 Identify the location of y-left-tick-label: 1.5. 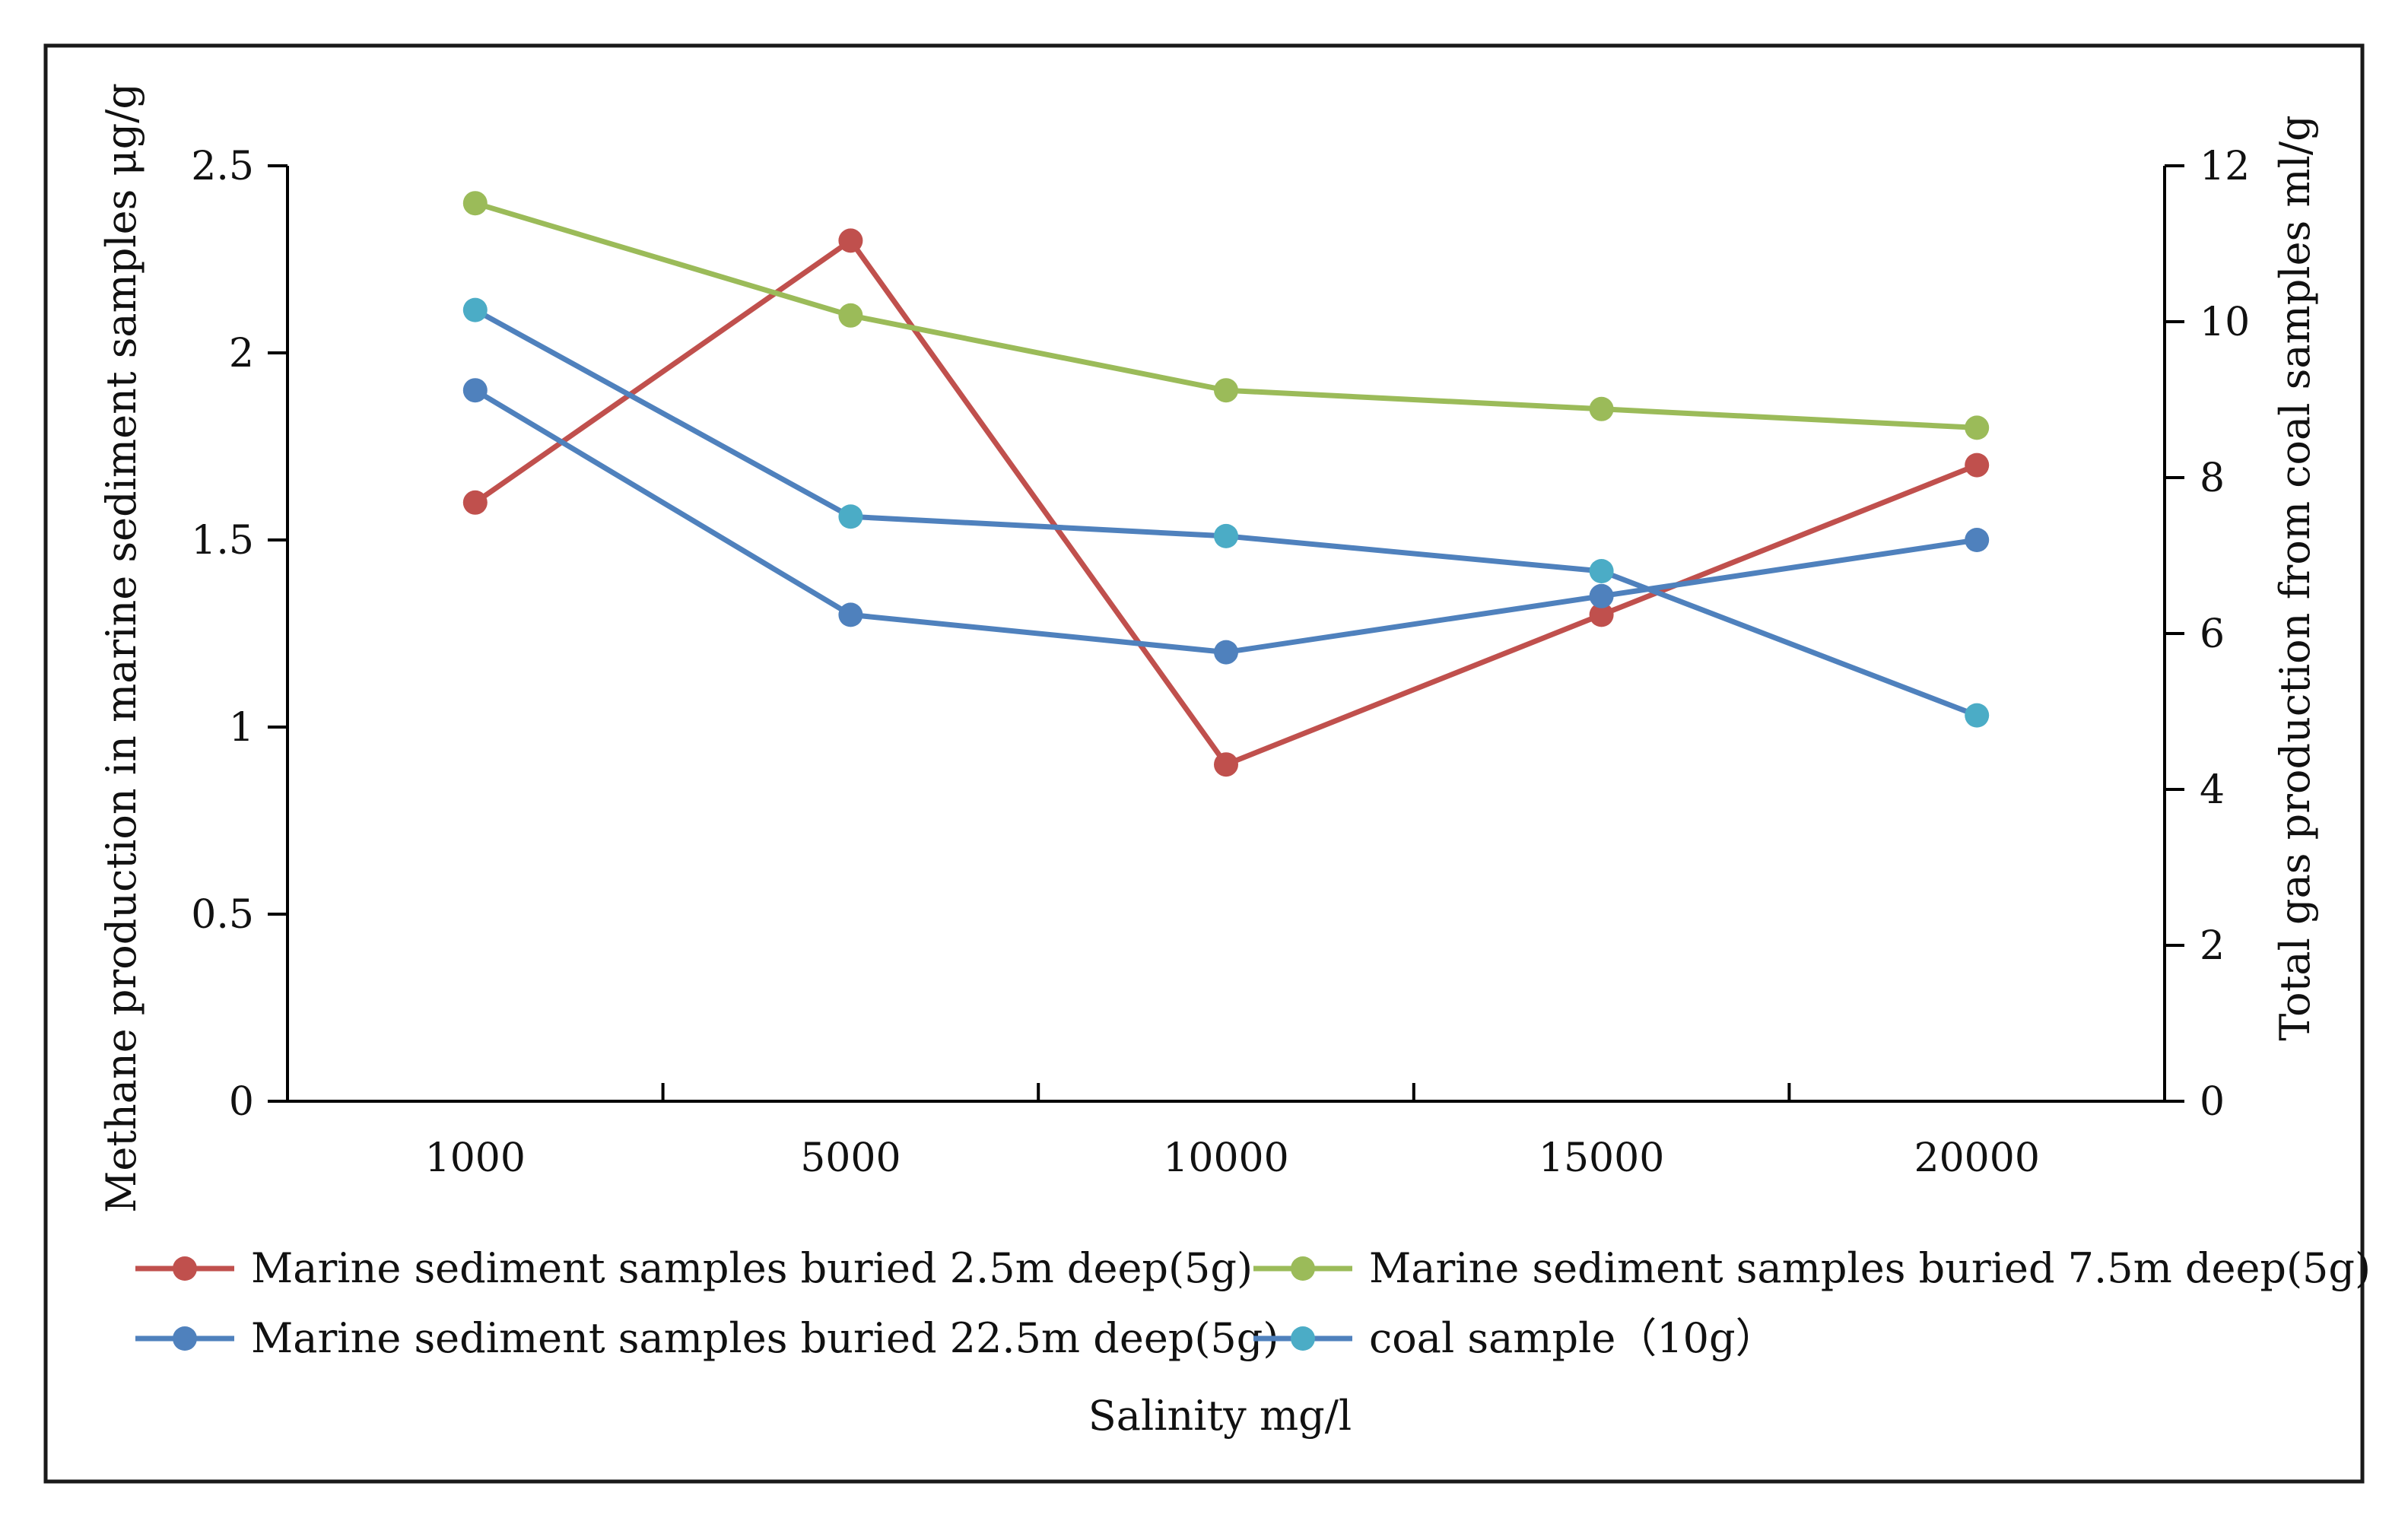
(222, 541).